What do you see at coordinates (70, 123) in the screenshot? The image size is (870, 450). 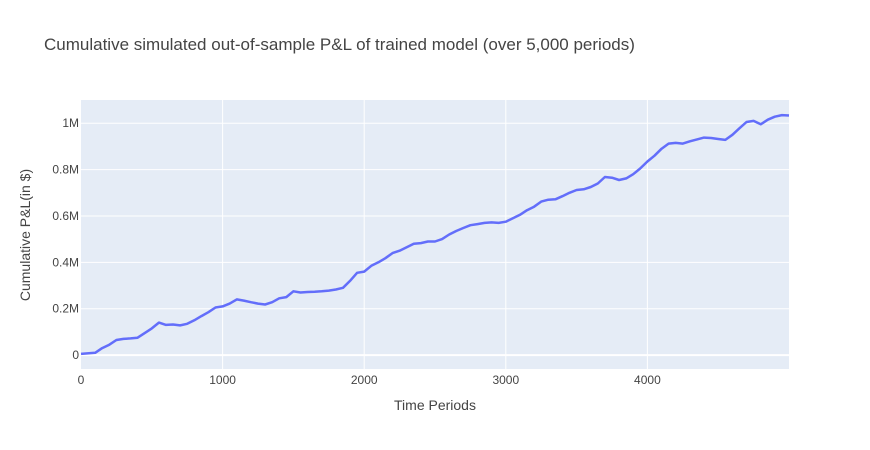 I see `y-tick-label: 1M` at bounding box center [70, 123].